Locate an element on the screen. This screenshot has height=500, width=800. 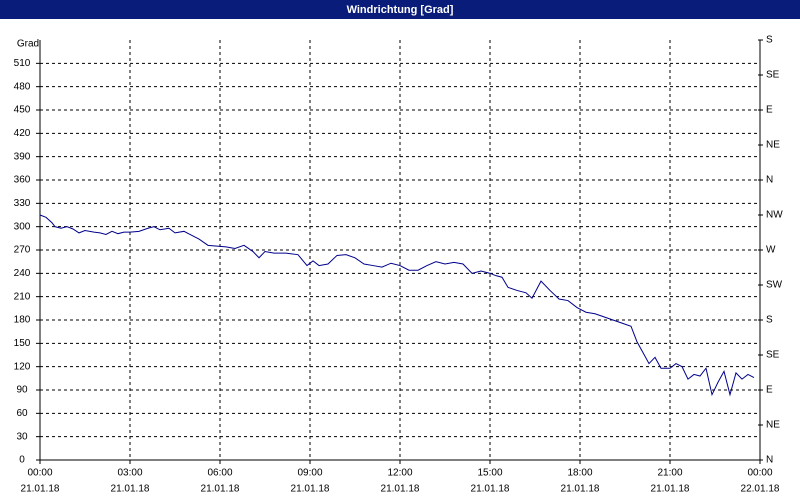
y-tick-label: 30 is located at coordinates (22, 436).